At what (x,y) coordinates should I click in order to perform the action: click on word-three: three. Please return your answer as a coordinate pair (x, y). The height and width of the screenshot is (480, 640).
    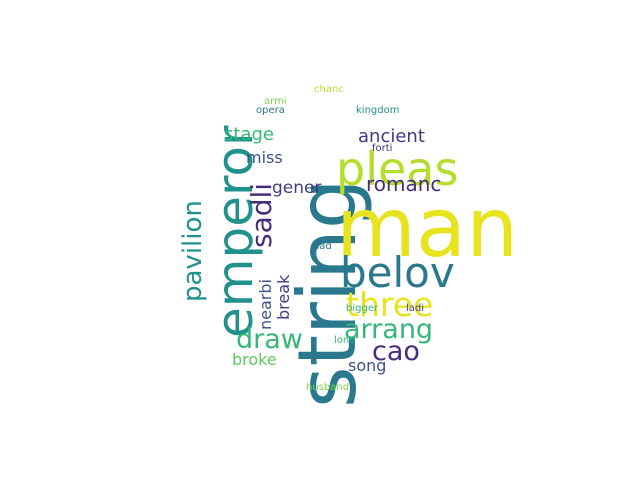
    Looking at the image, I should click on (390, 304).